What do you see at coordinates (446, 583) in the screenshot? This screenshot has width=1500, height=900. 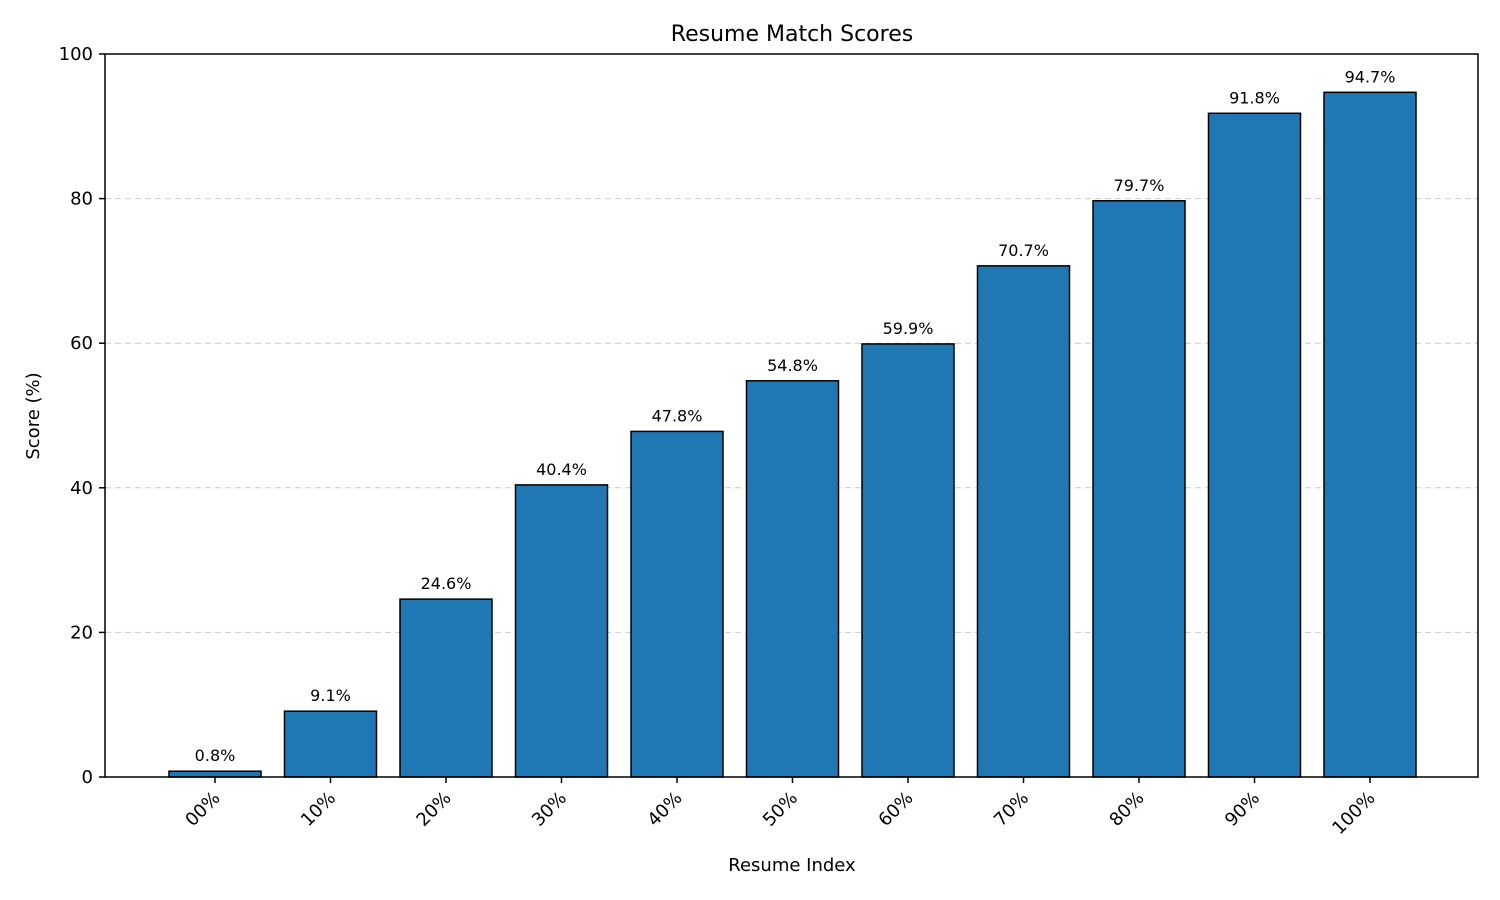 I see `data-label: 24.6%` at bounding box center [446, 583].